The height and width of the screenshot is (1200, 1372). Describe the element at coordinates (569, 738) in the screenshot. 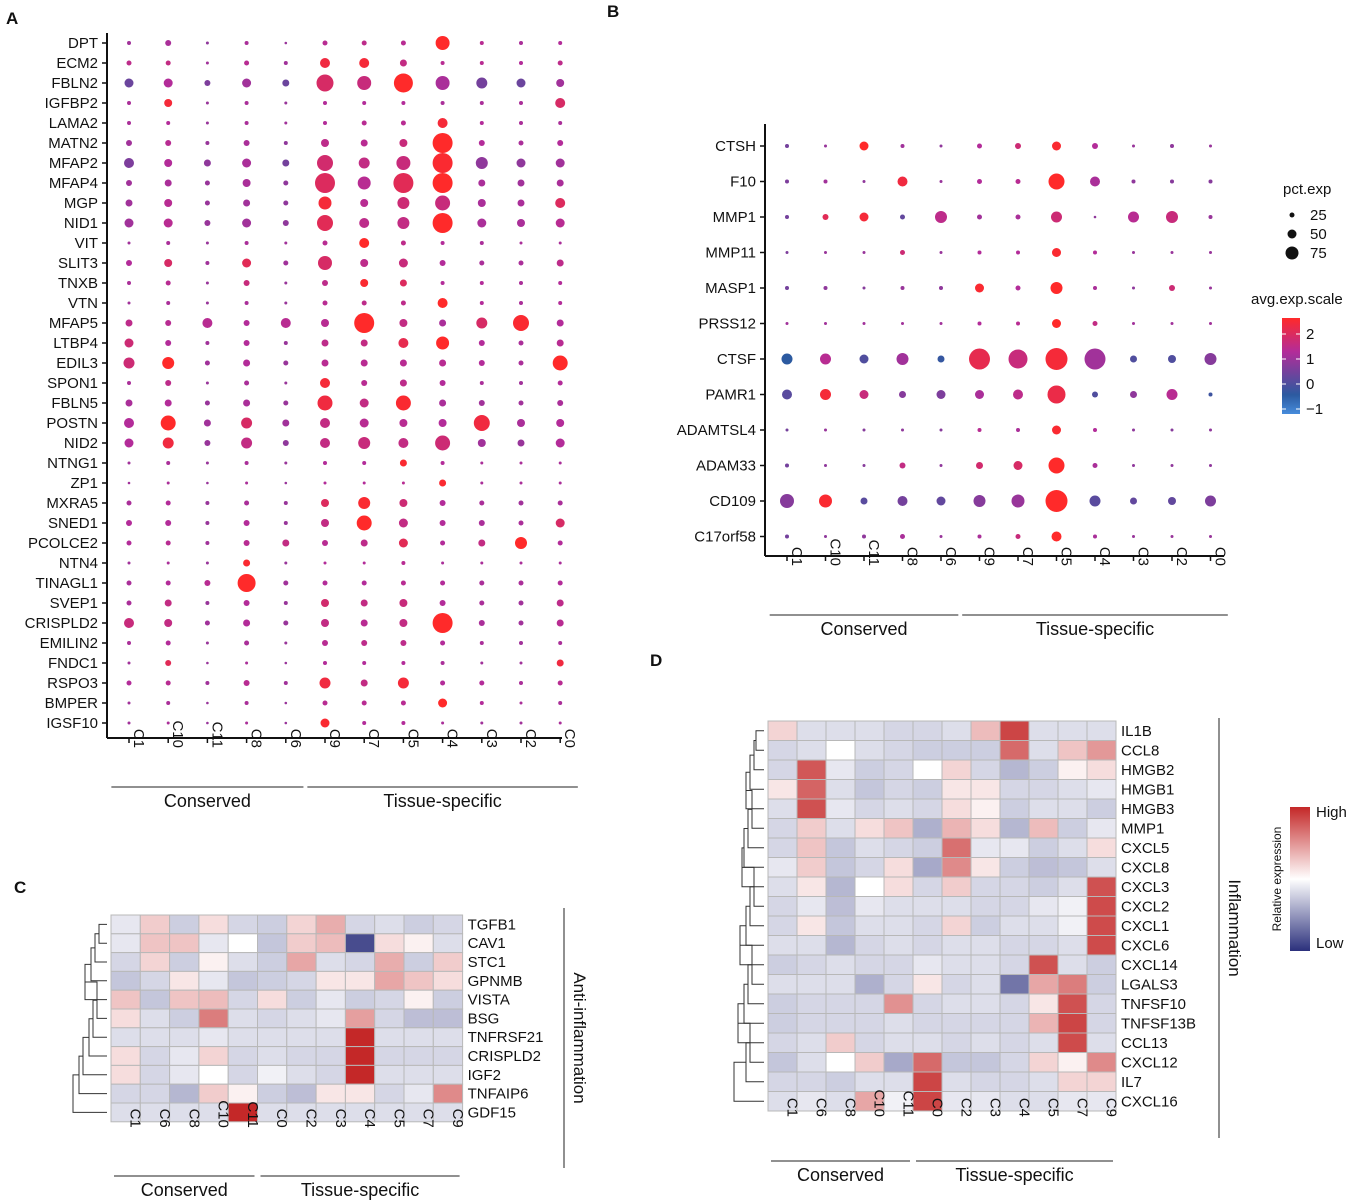

I see `panel-a-cluster-label: C0` at that location.